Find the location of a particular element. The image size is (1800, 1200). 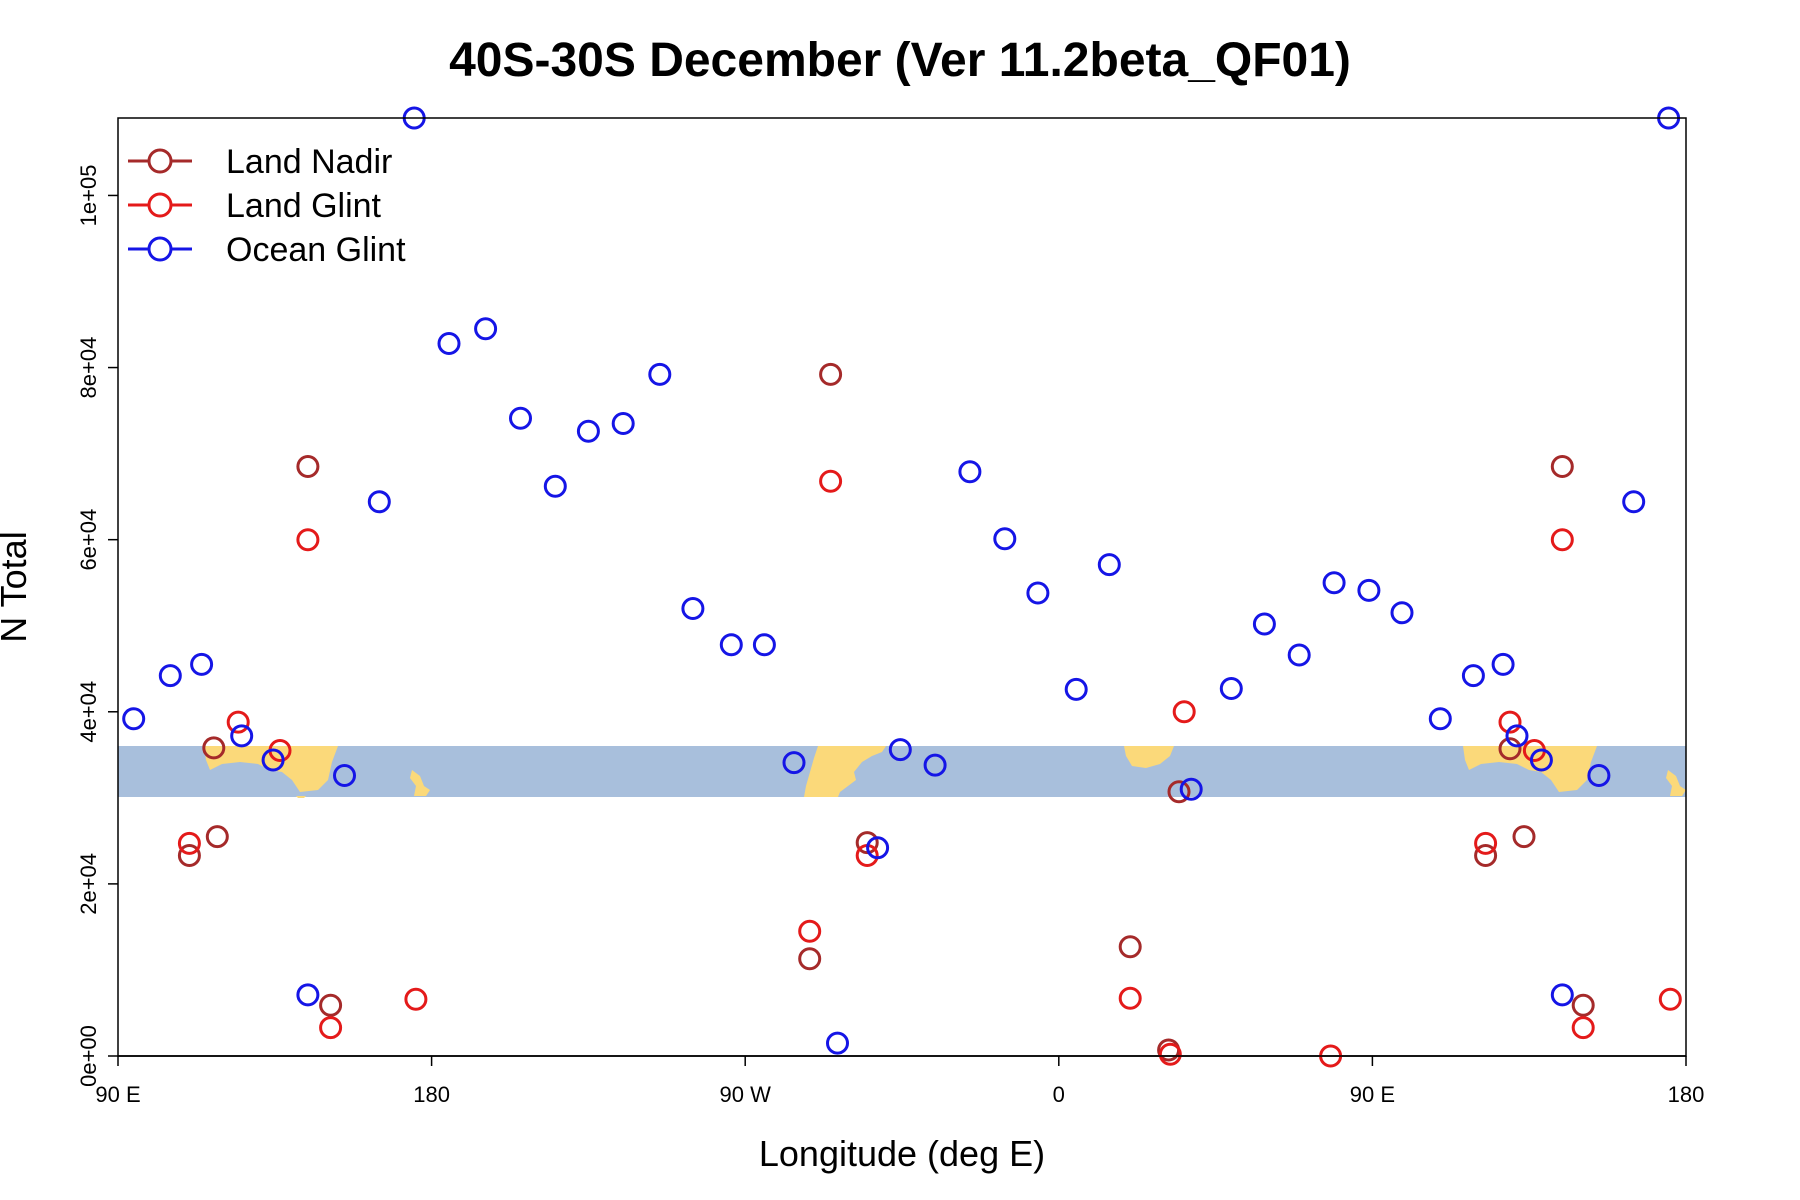

legend-marker-land-glint is located at coordinates (160, 205).